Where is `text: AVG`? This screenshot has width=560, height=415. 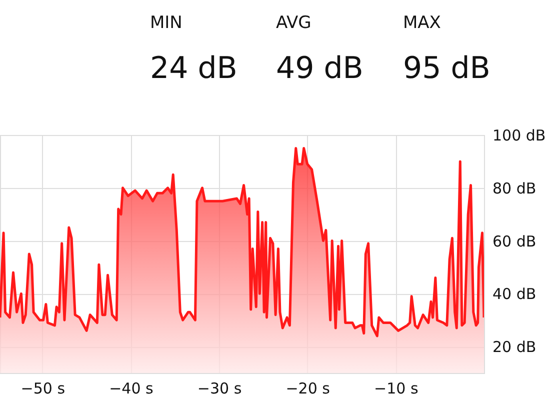
text: AVG is located at coordinates (294, 23).